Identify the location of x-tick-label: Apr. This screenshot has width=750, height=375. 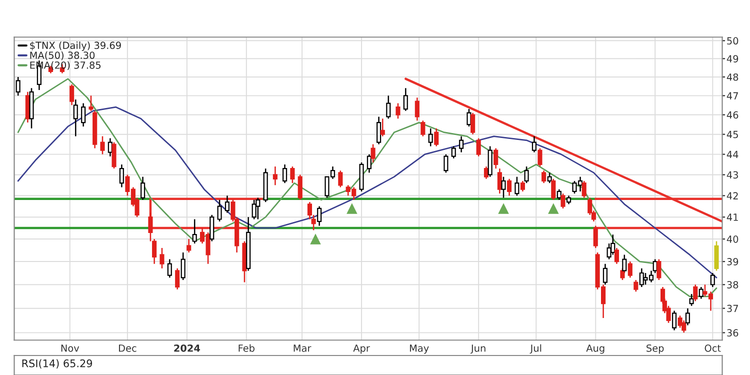
(361, 349).